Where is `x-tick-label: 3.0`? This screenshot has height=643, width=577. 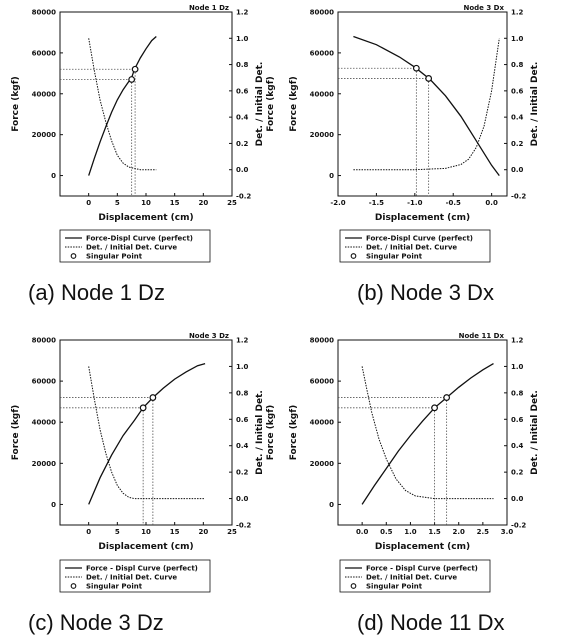 x-tick-label: 3.0 is located at coordinates (507, 532).